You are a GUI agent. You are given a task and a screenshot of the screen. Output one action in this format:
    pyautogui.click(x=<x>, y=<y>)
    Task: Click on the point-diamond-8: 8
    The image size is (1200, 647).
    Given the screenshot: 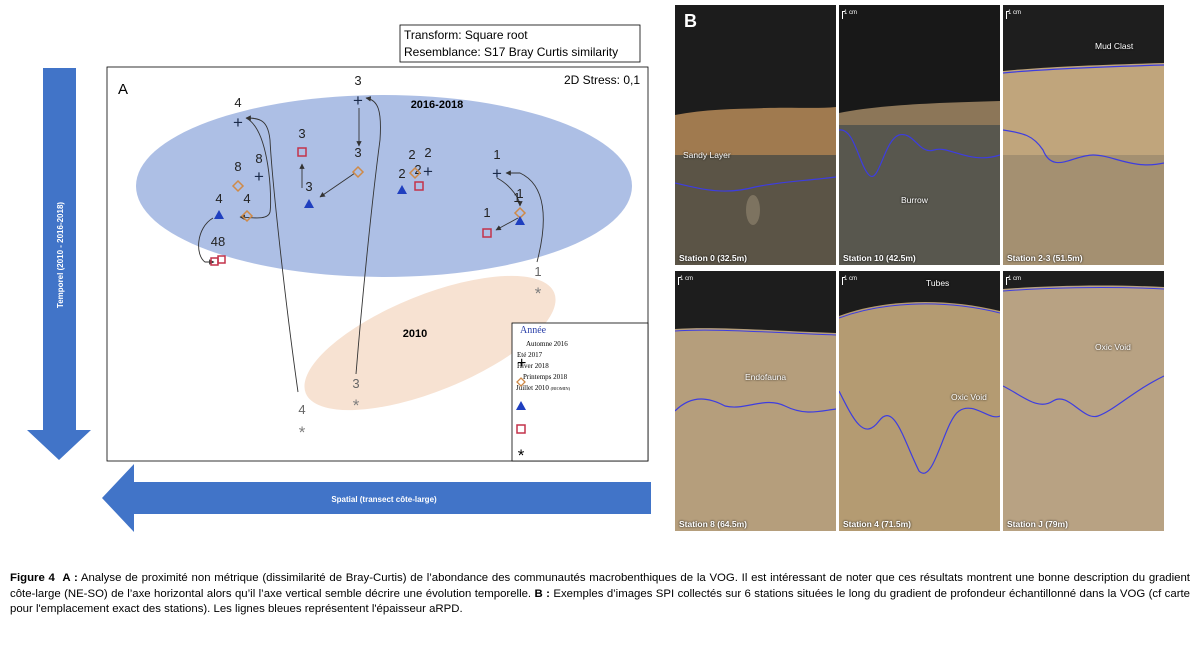 What is the action you would take?
    pyautogui.click(x=238, y=176)
    